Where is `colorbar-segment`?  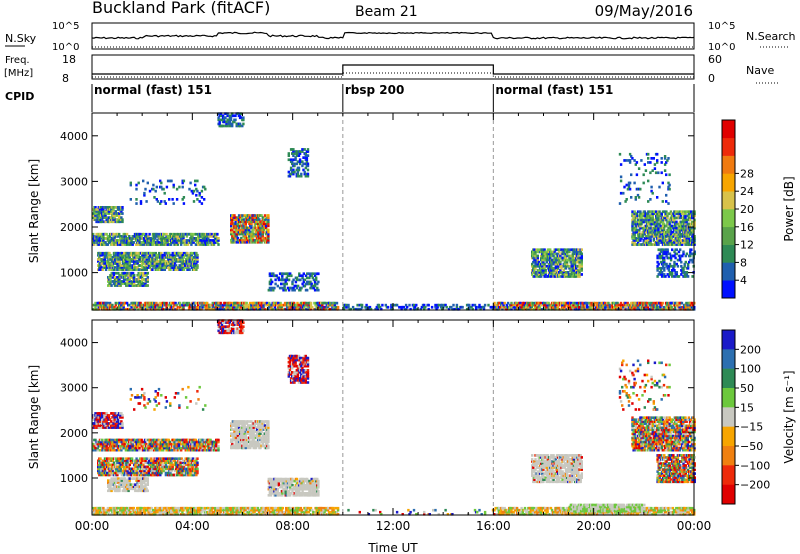 colorbar-segment is located at coordinates (728, 129).